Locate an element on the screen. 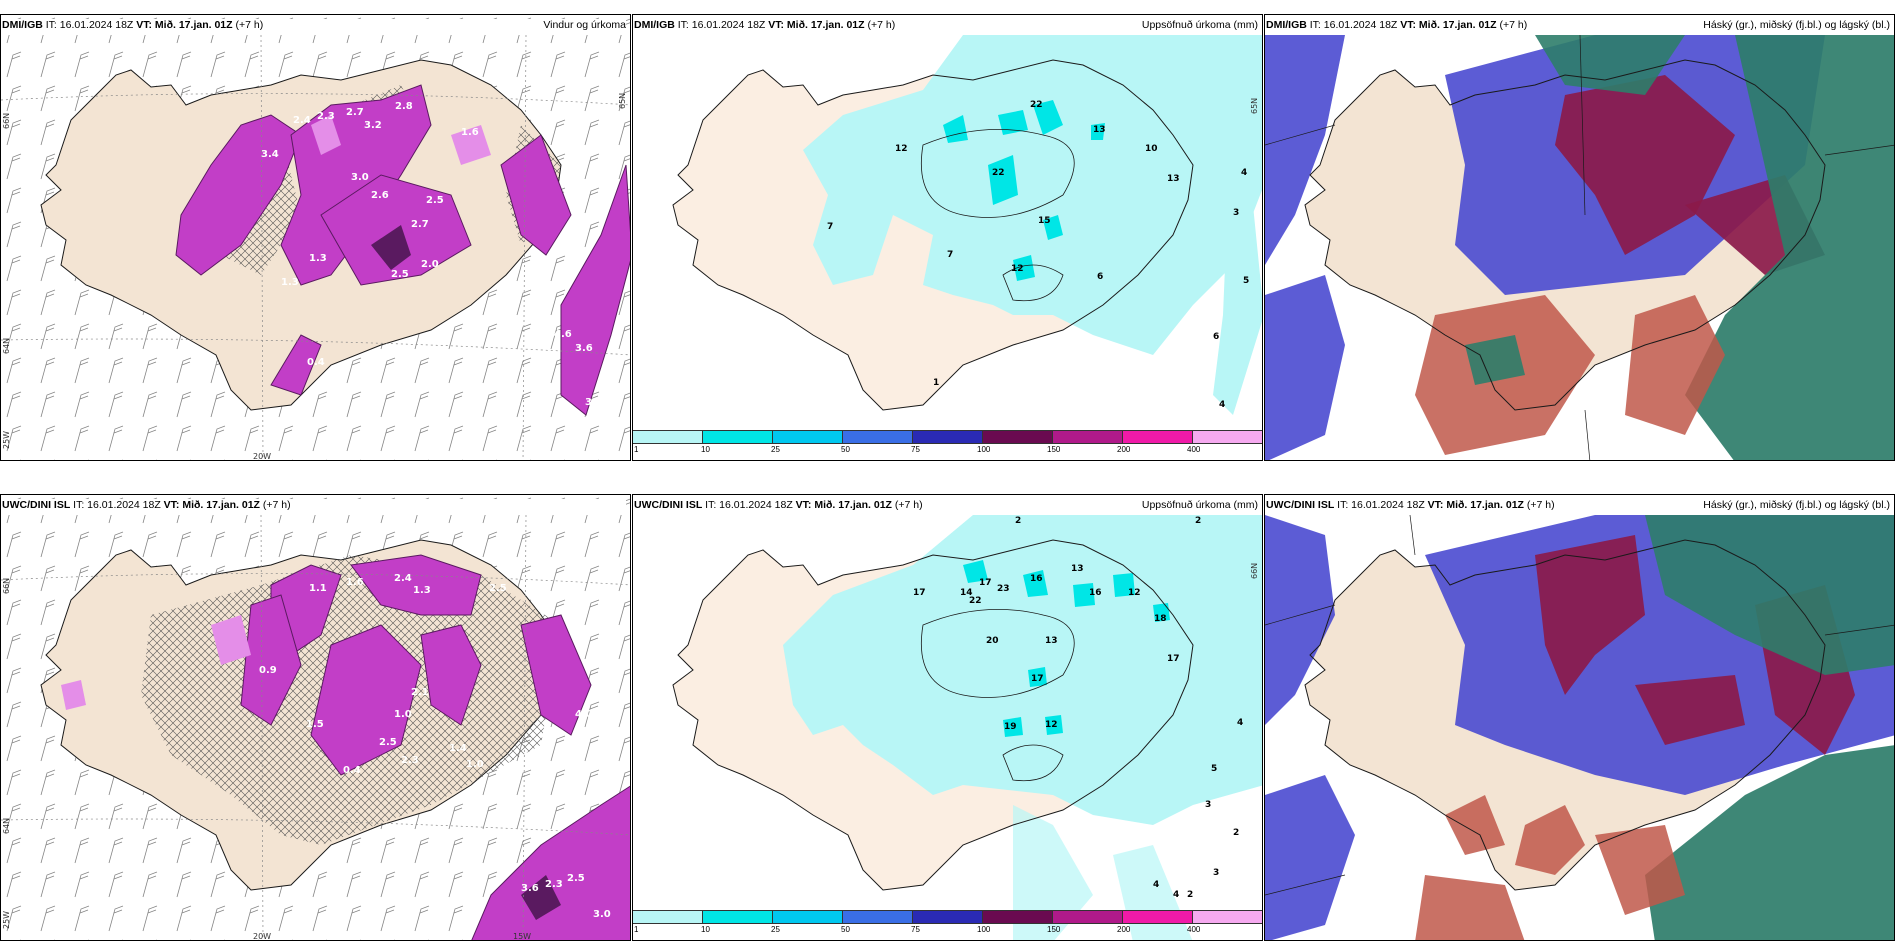 This screenshot has height=950, width=1900. value-label: 2.8 is located at coordinates (404, 106).